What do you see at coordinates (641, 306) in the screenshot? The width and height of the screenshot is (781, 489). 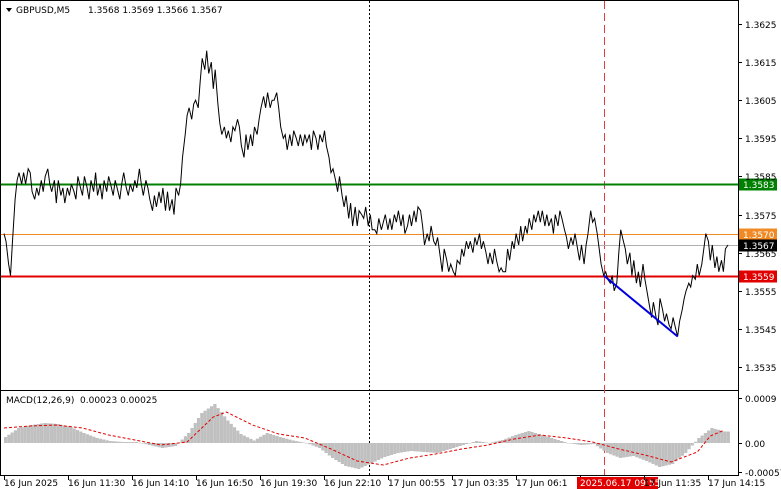 I see `trend-line` at bounding box center [641, 306].